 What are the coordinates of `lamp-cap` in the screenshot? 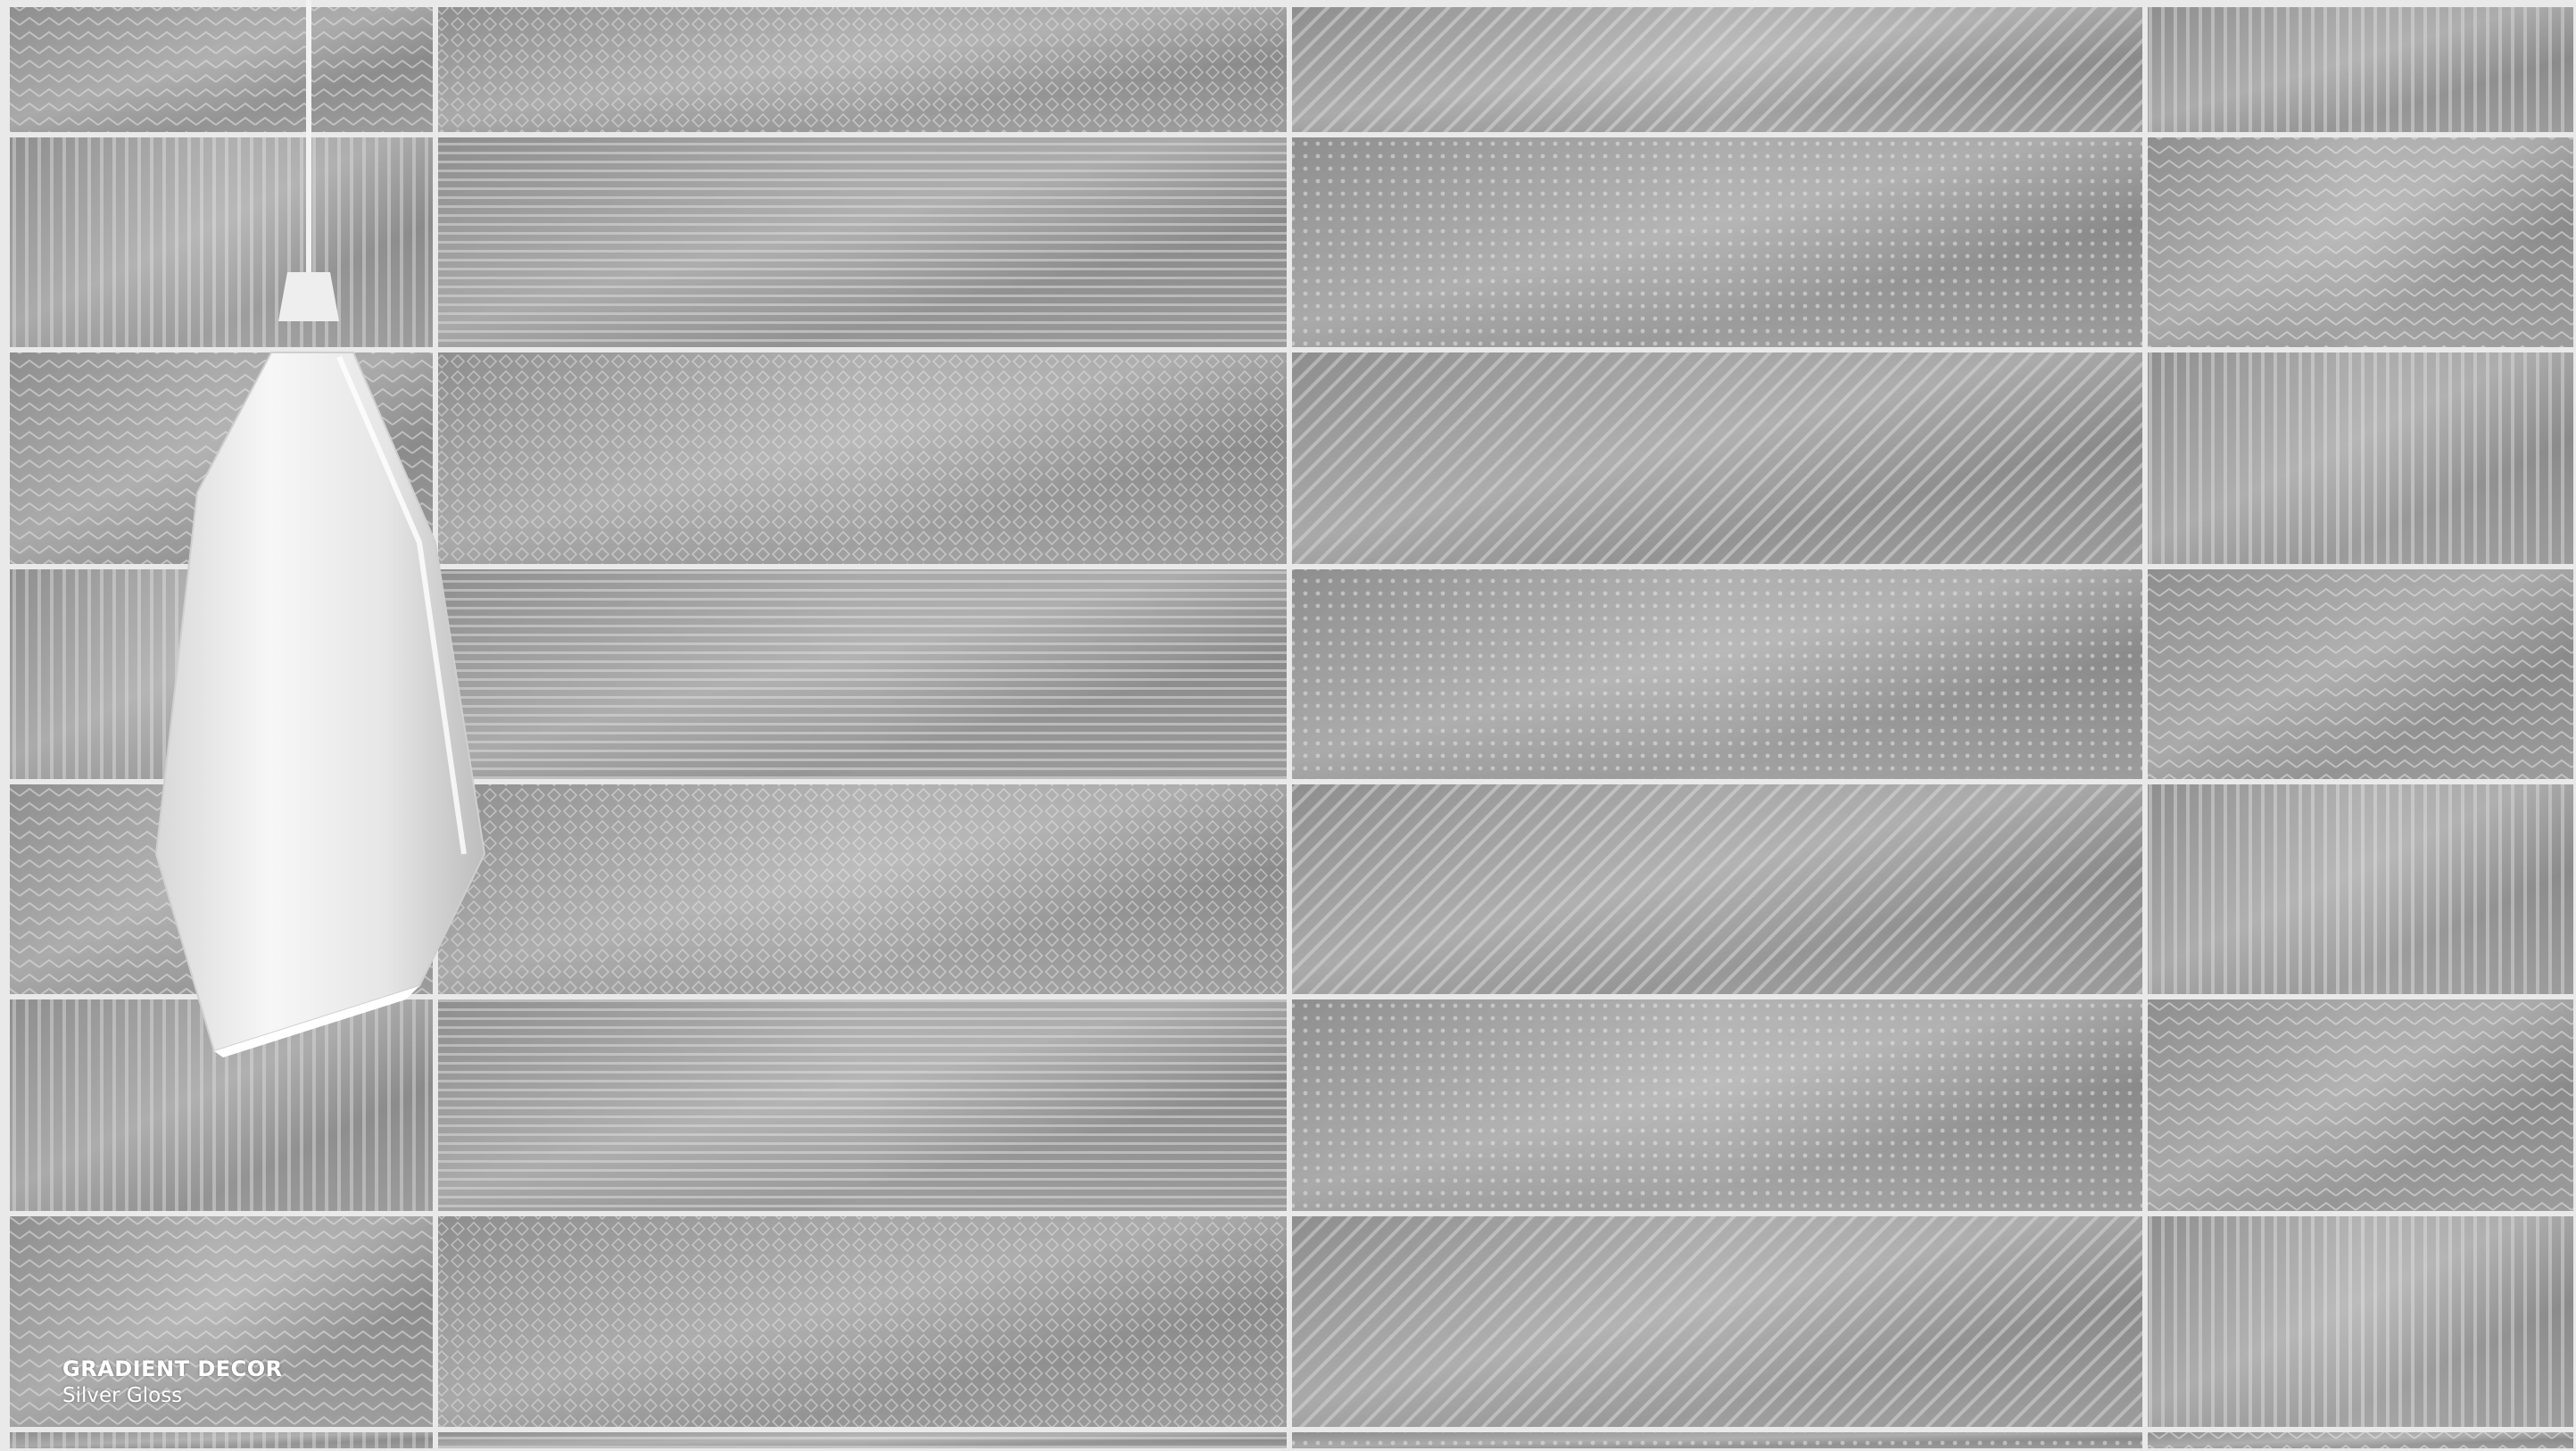 It's located at (308, 296).